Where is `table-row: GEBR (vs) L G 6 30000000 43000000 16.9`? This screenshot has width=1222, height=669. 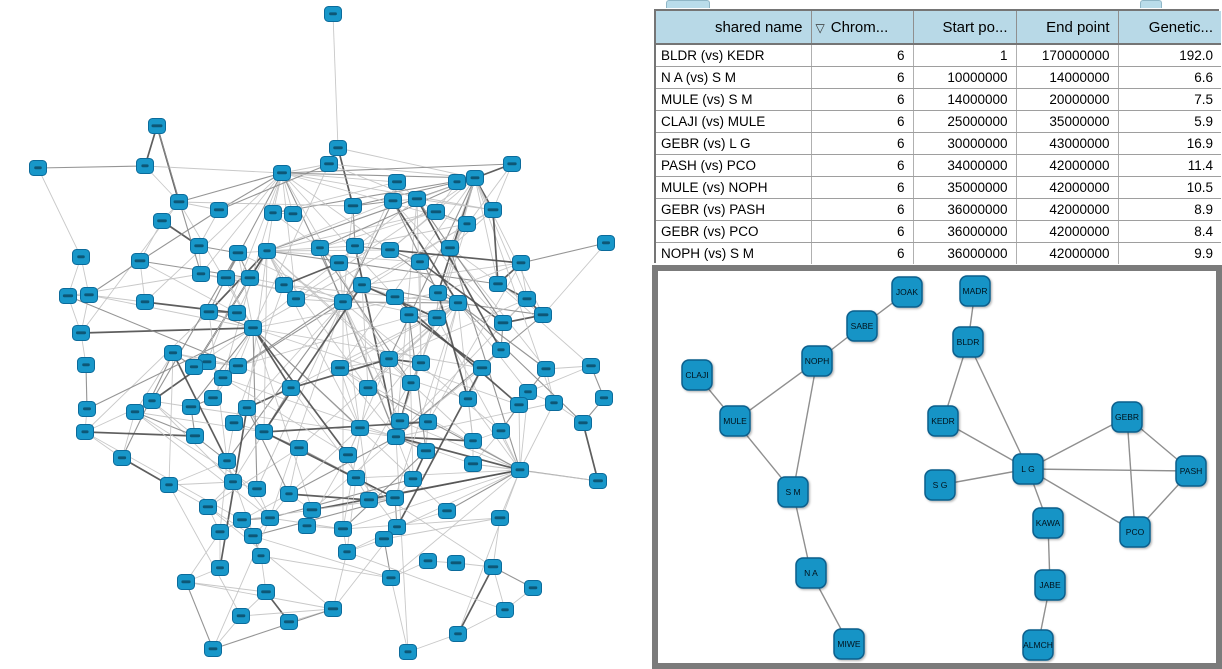
table-row: GEBR (vs) L G 6 30000000 43000000 16.9 is located at coordinates (938, 143).